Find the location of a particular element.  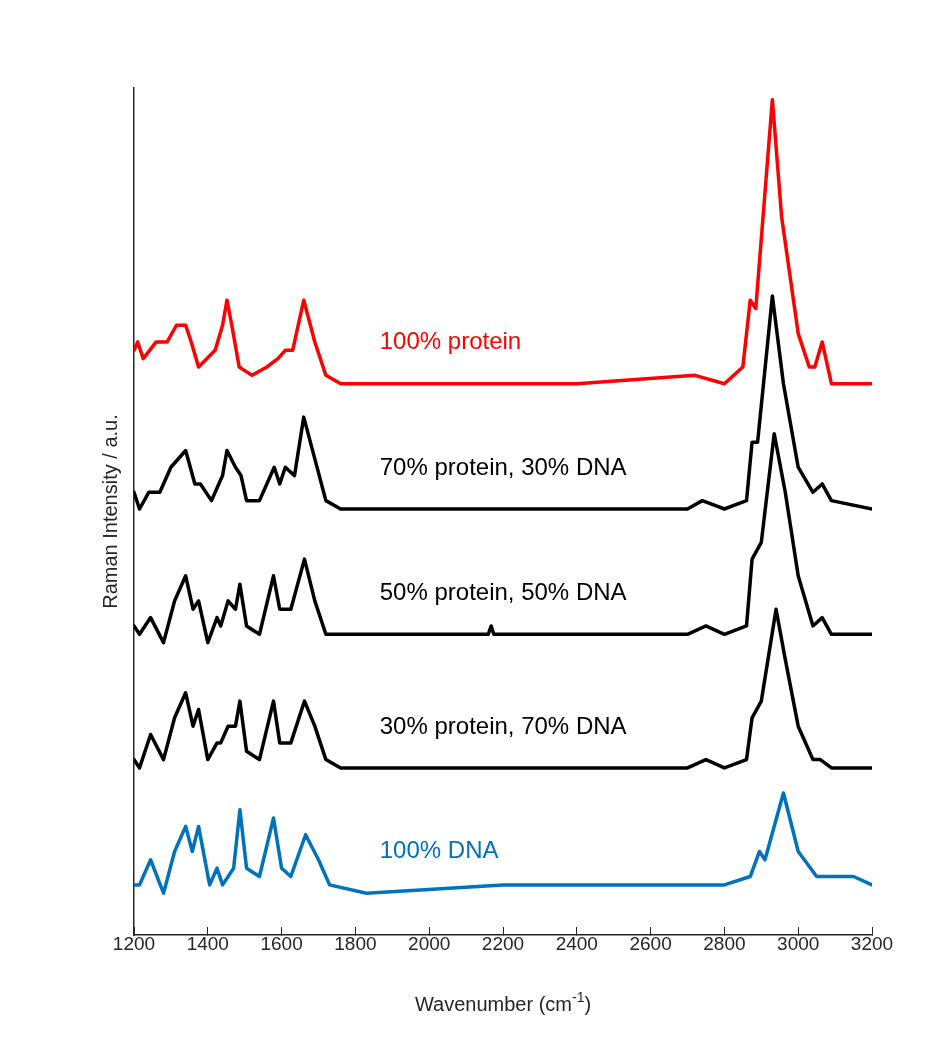

series-label: 100% DNA is located at coordinates (439, 850).